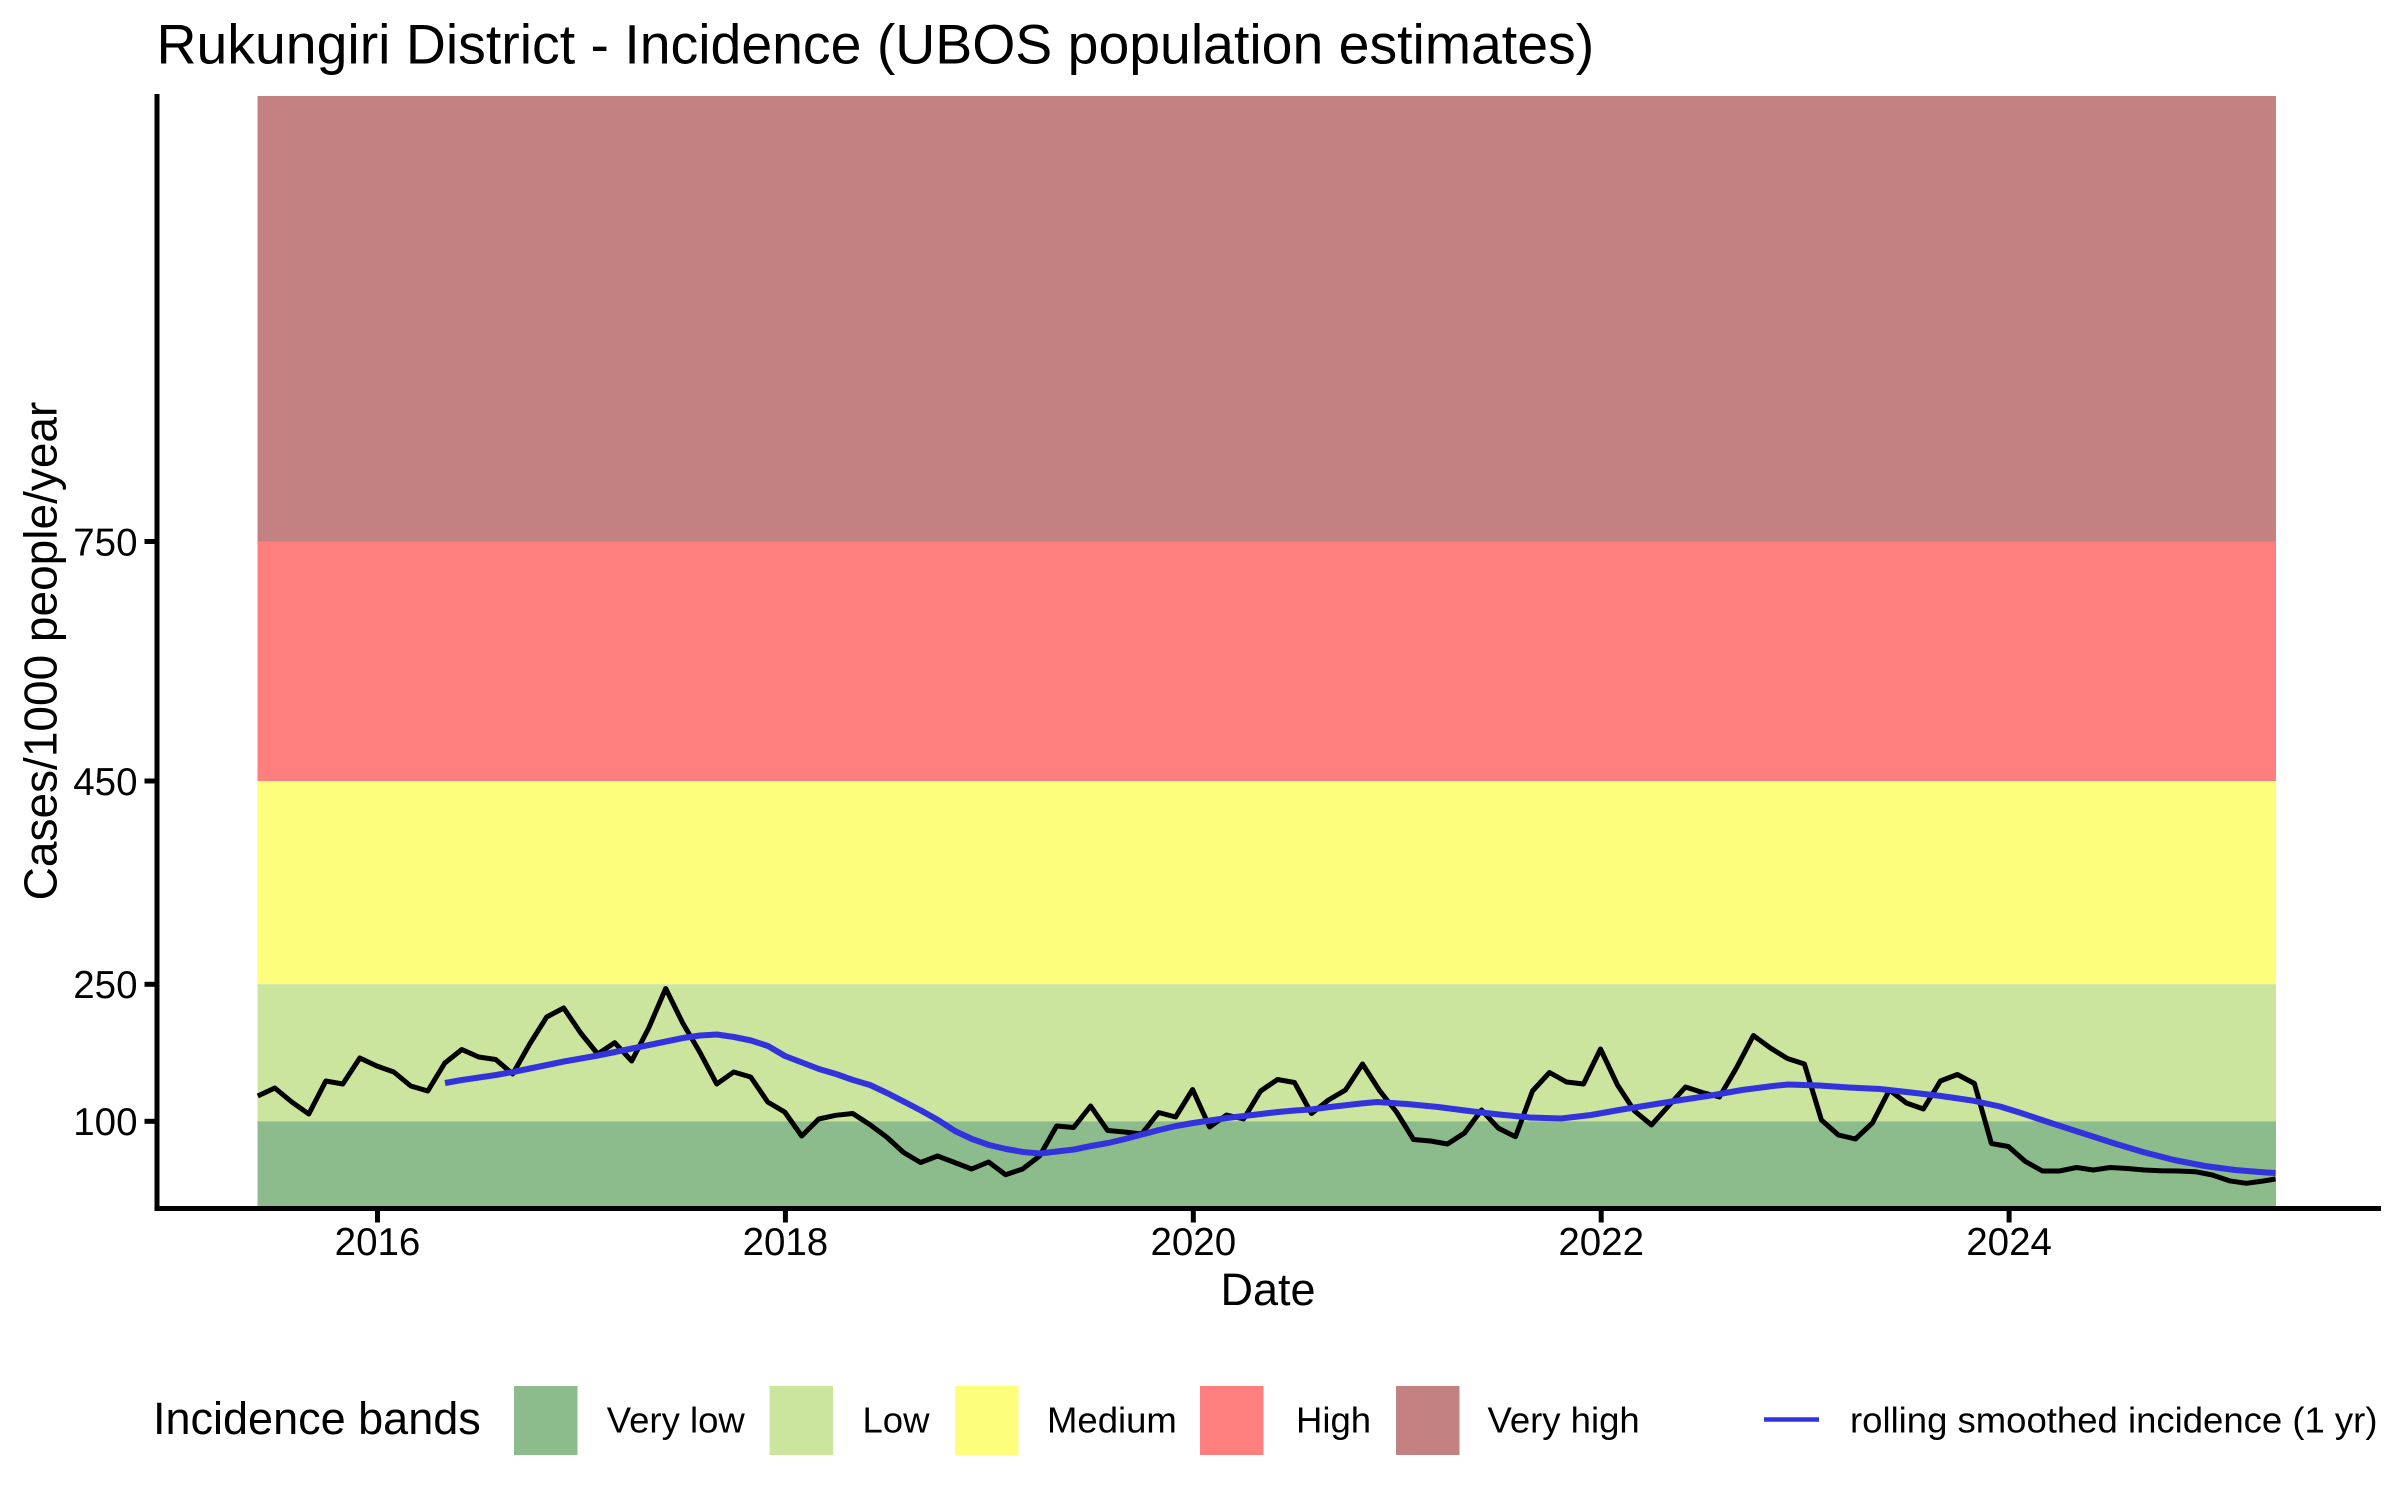  I want to click on svg-text: Medium, so click(1112, 1420).